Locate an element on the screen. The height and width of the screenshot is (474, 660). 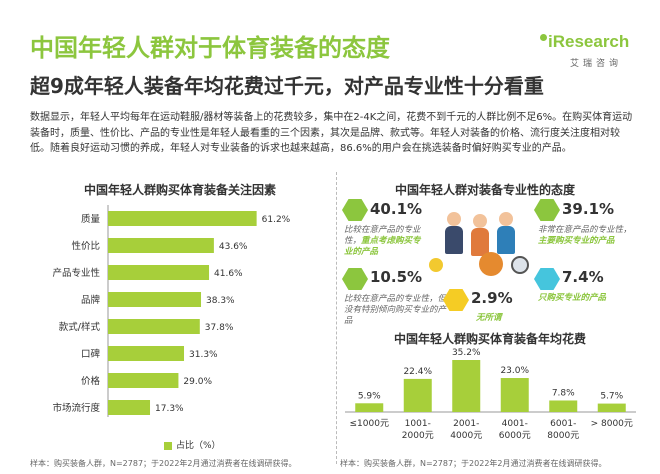
chart3-value-label: 5.7% is located at coordinates (611, 397).